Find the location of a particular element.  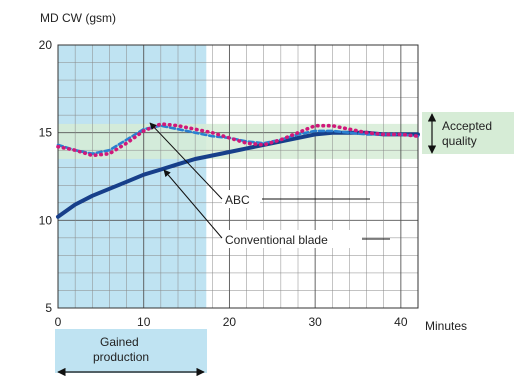

accepted-quality-annotation: Accepted quality is located at coordinates (468, 133).